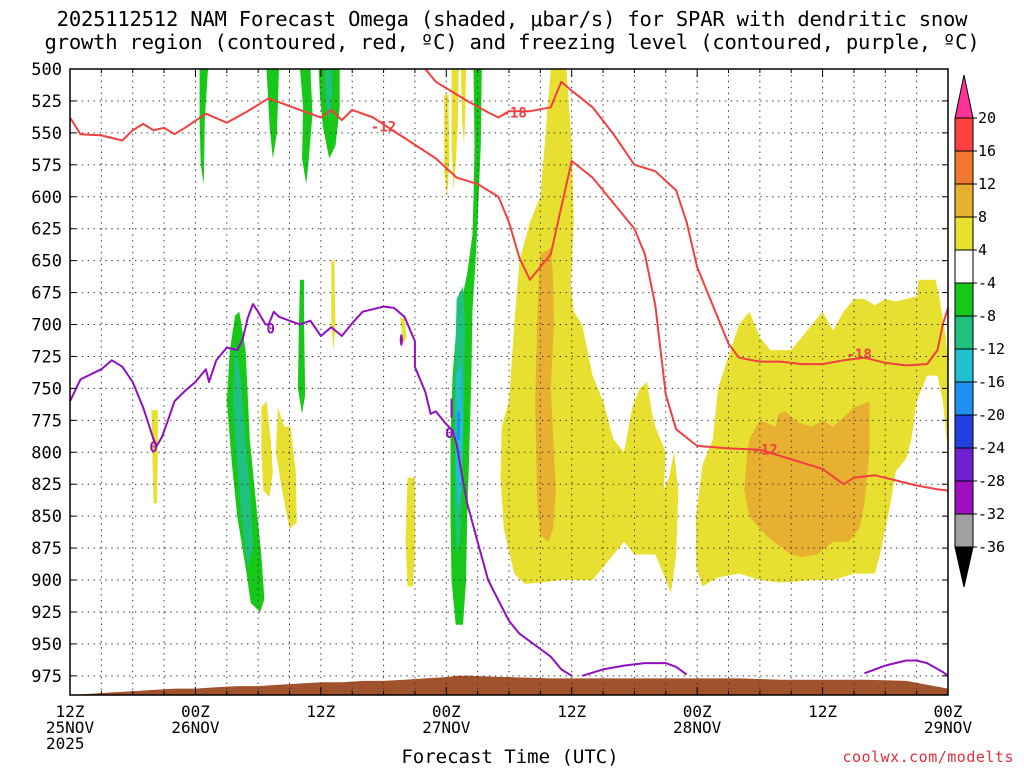  I want to click on y-tick-label: 825, so click(46, 485).